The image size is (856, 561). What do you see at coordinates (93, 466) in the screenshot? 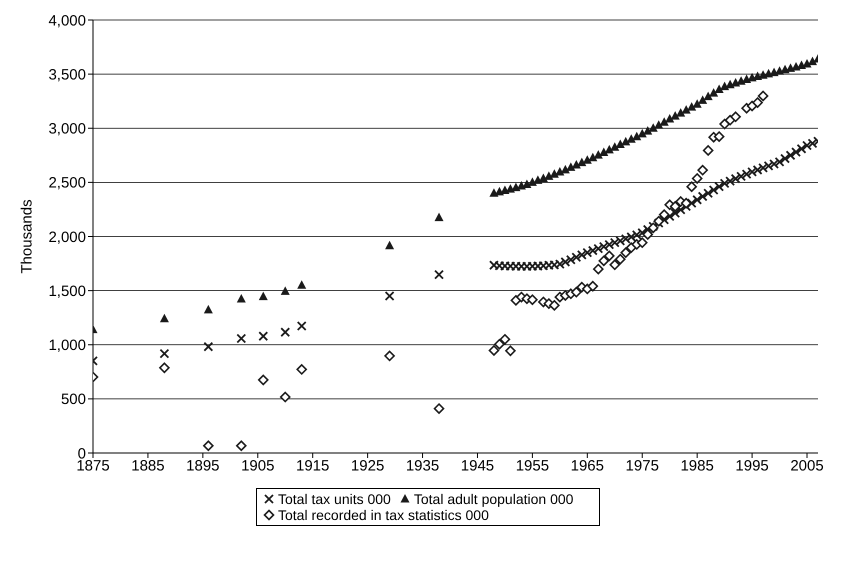
I see `x-tick-label: 1875` at bounding box center [93, 466].